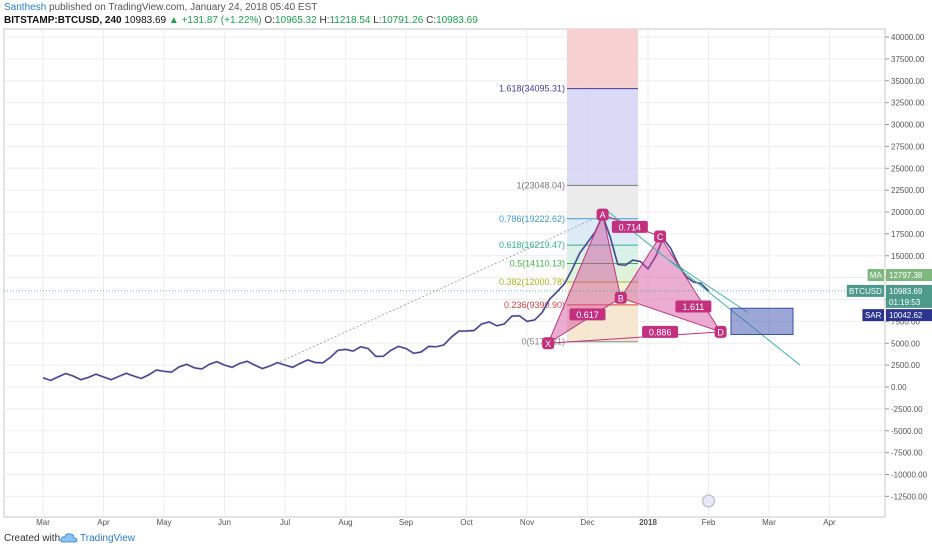 The image size is (932, 550). What do you see at coordinates (466, 539) in the screenshot?
I see `chart-footer: Created with TradingView` at bounding box center [466, 539].